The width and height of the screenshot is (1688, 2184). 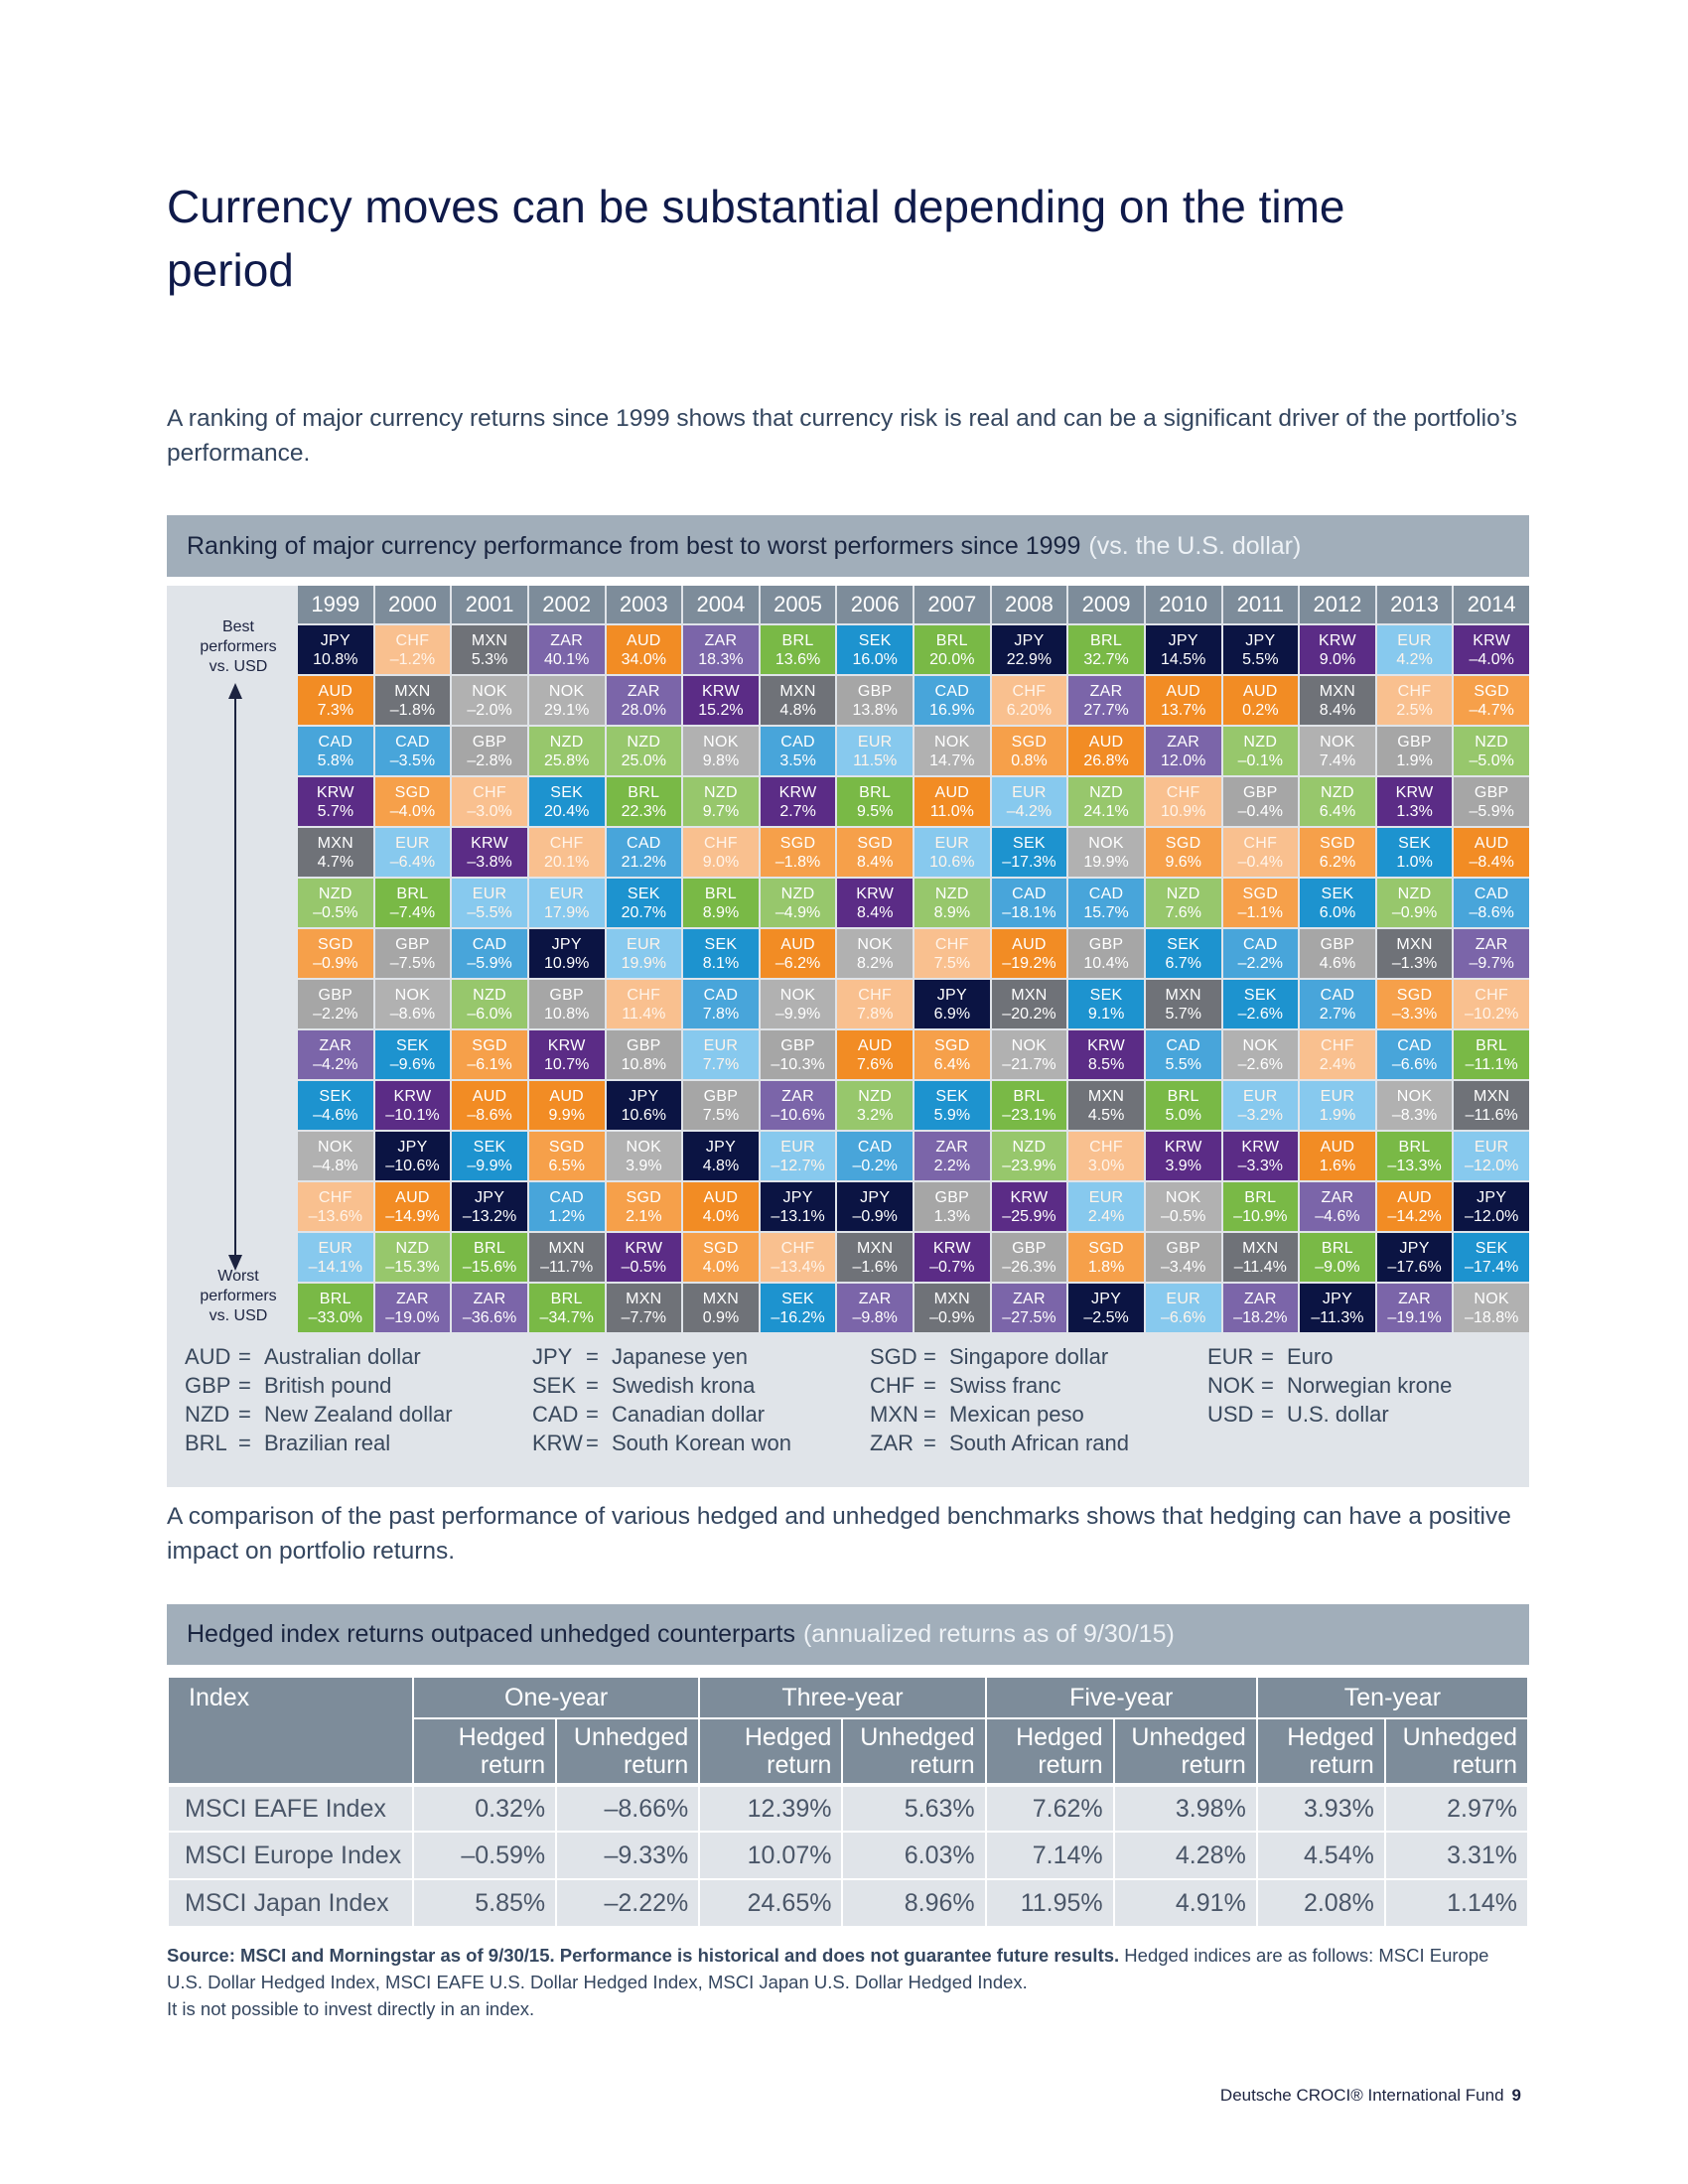 I want to click on currency-return: –14.1%, so click(x=335, y=1267).